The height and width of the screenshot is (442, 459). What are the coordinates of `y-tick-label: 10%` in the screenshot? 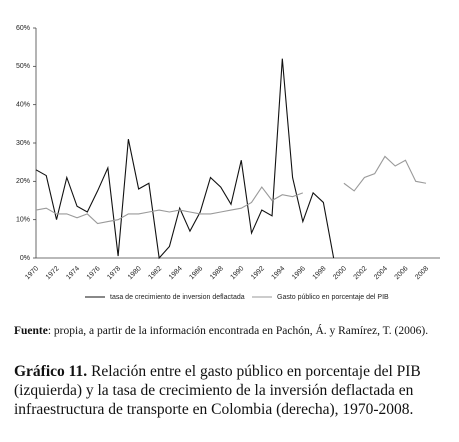 It's located at (23, 220).